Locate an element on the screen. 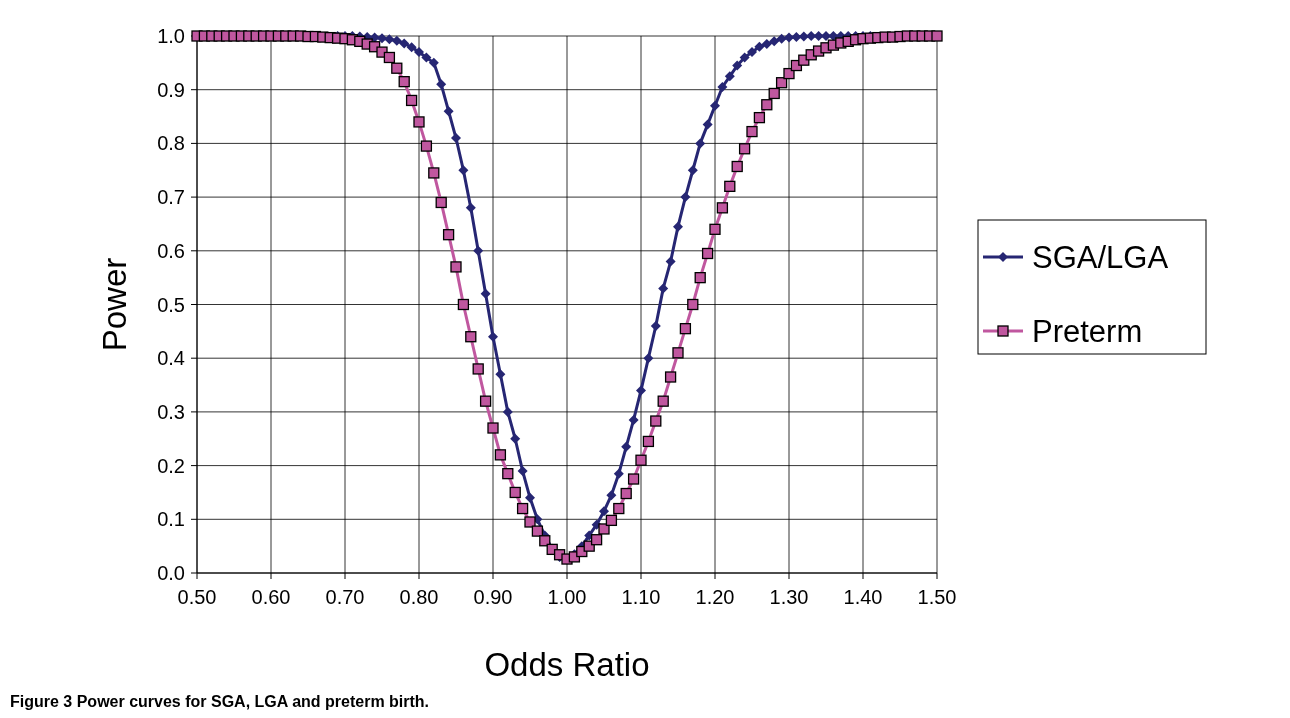  y-tick-label: 0.8 is located at coordinates (171, 143).